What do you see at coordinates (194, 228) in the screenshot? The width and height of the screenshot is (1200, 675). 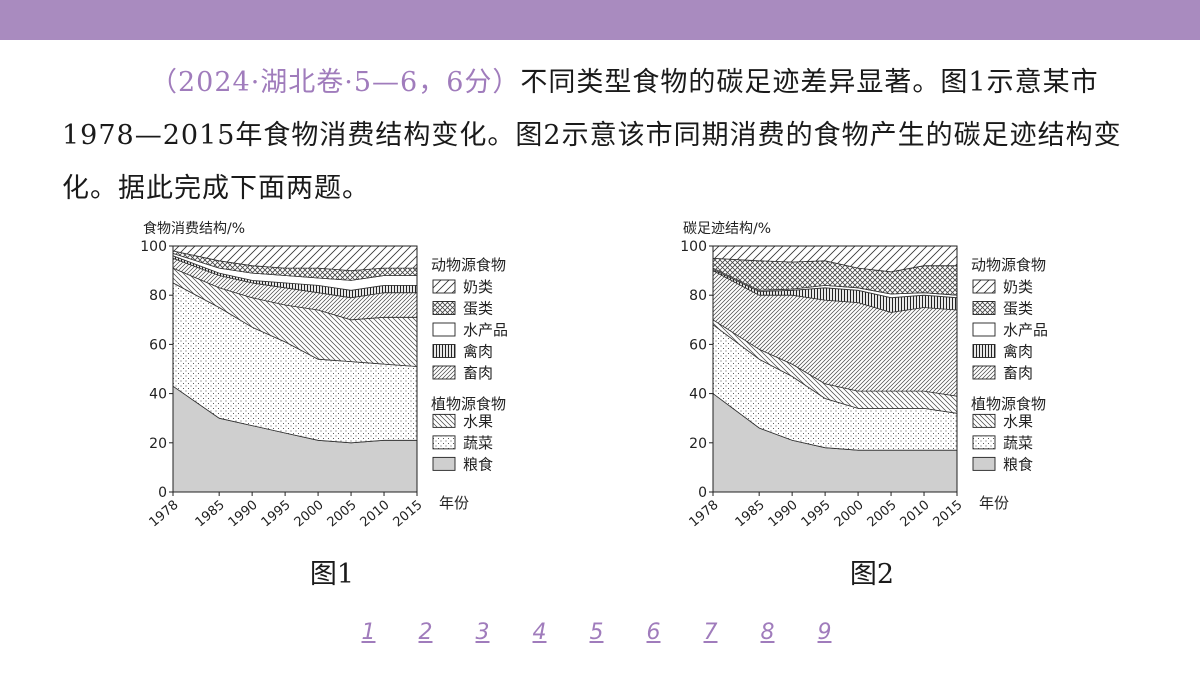 I see `y-axis-label: 食物消费结构/%` at bounding box center [194, 228].